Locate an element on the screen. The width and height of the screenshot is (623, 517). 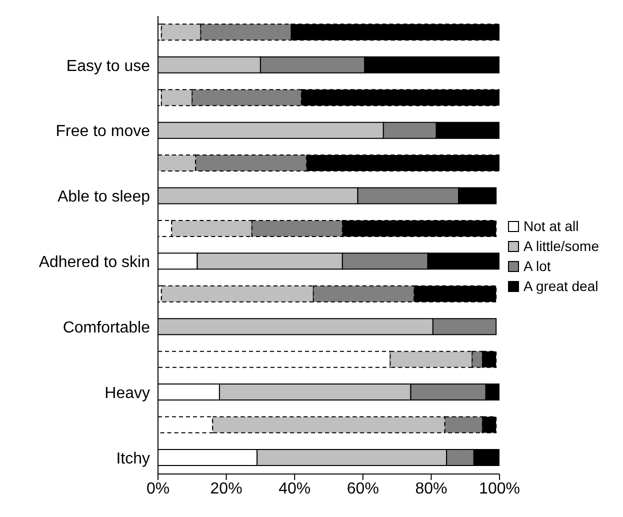
legend-label: A great deal is located at coordinates (561, 286).